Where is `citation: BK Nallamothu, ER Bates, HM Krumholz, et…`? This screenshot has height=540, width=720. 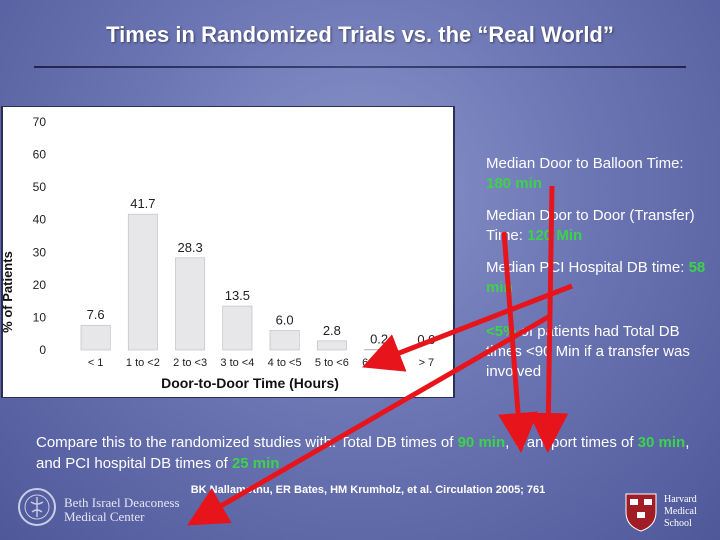
citation: BK Nallamothu, ER Bates, HM Krumholz, et… is located at coordinates (368, 490).